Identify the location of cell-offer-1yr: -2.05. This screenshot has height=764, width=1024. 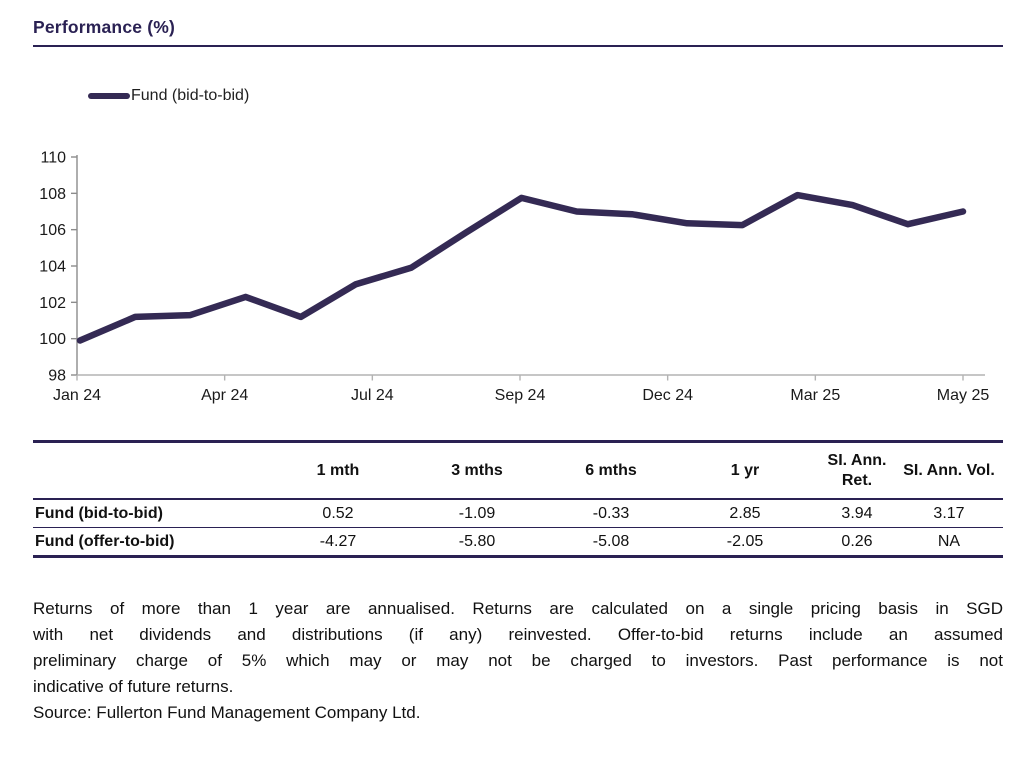
(745, 541).